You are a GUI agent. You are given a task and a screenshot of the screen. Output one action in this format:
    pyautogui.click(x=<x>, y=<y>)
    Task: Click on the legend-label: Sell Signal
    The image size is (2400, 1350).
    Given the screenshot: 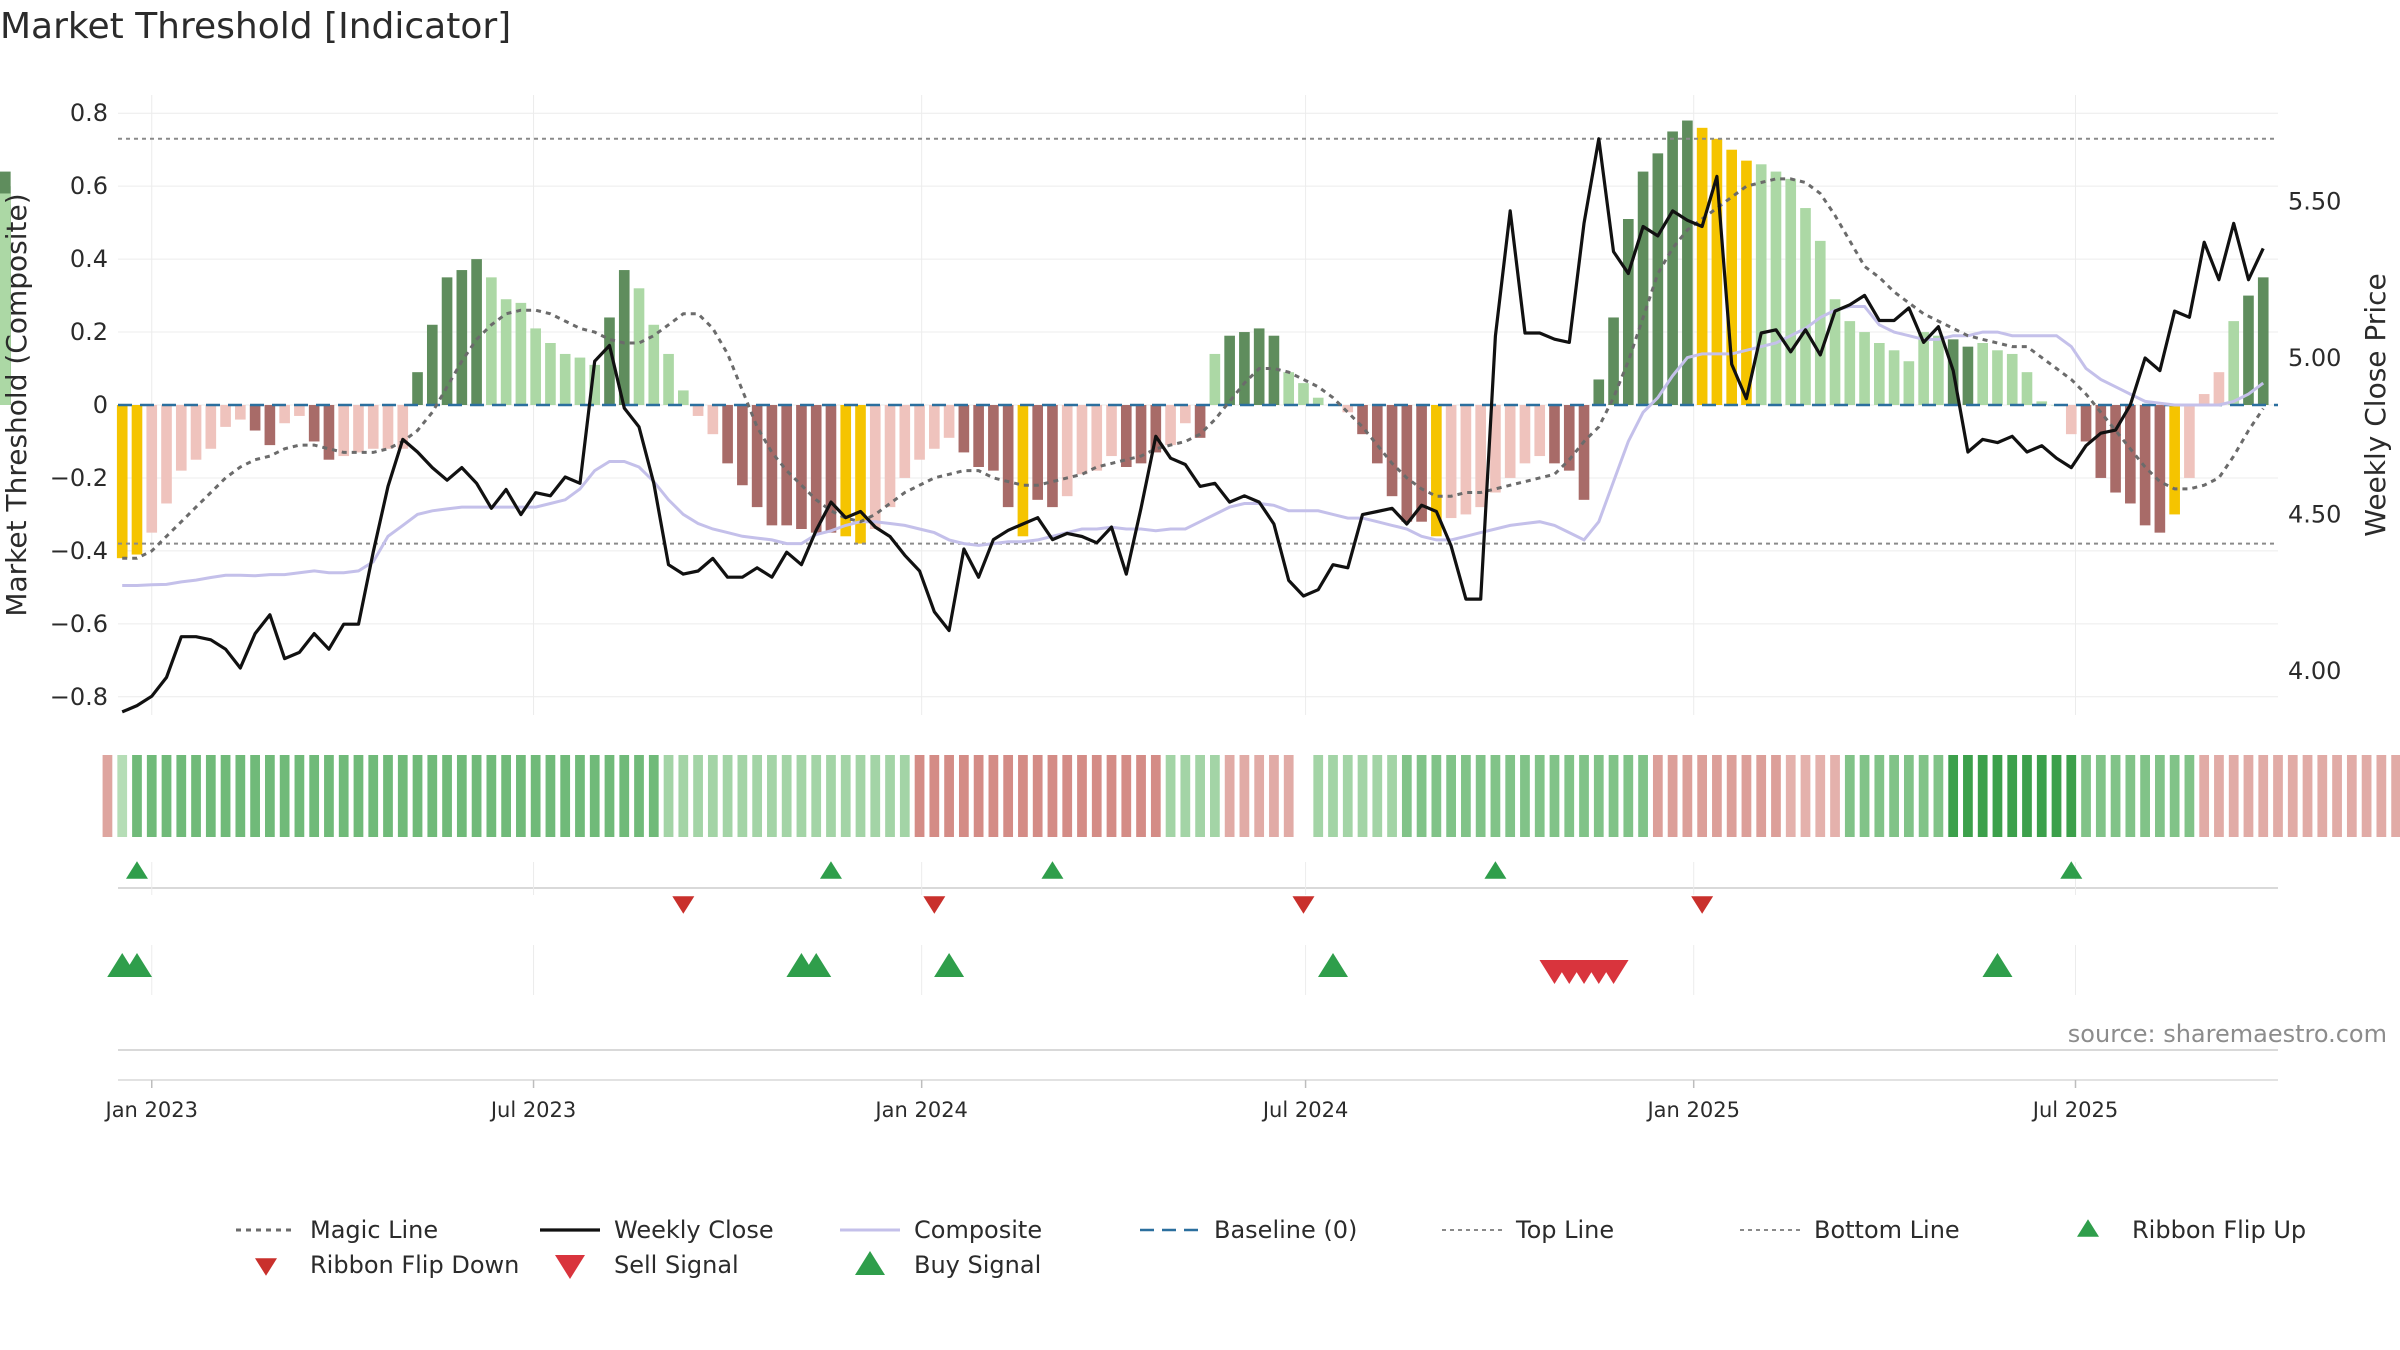 What is the action you would take?
    pyautogui.click(x=676, y=1265)
    